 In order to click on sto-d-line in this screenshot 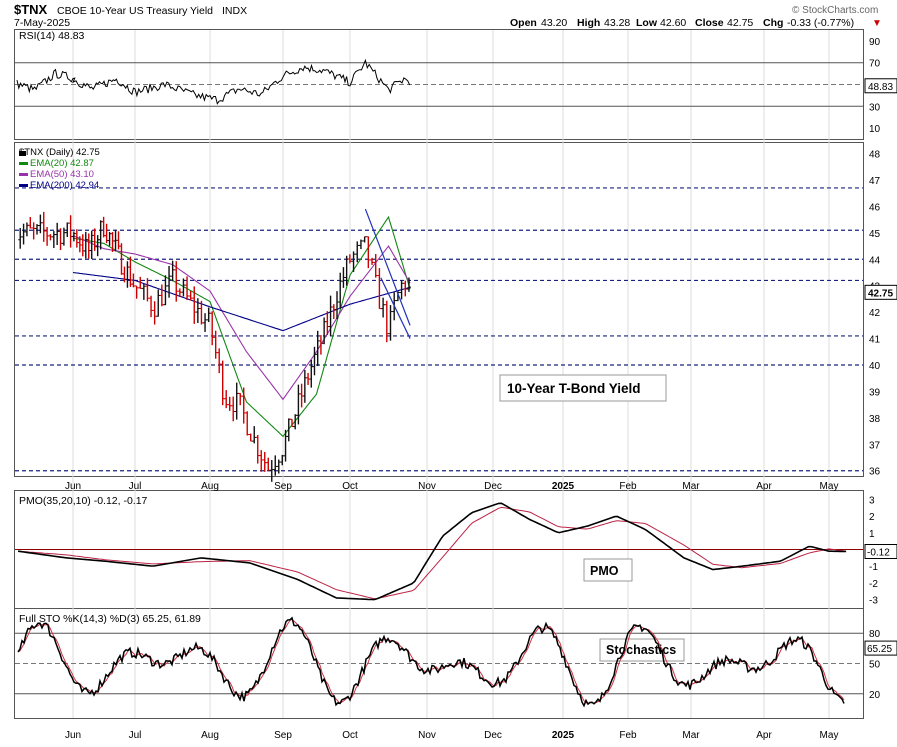, I will do `click(431, 661)`.